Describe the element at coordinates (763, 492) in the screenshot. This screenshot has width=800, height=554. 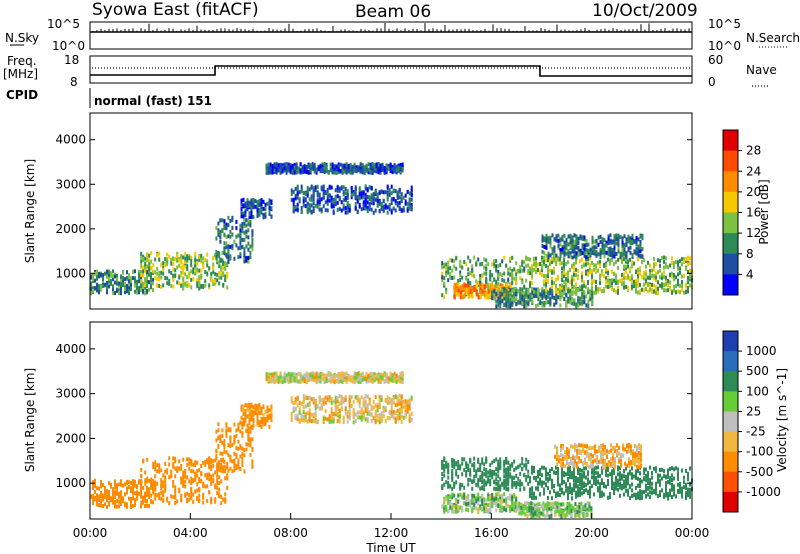
I see `colorbar-tick-label: -1000` at that location.